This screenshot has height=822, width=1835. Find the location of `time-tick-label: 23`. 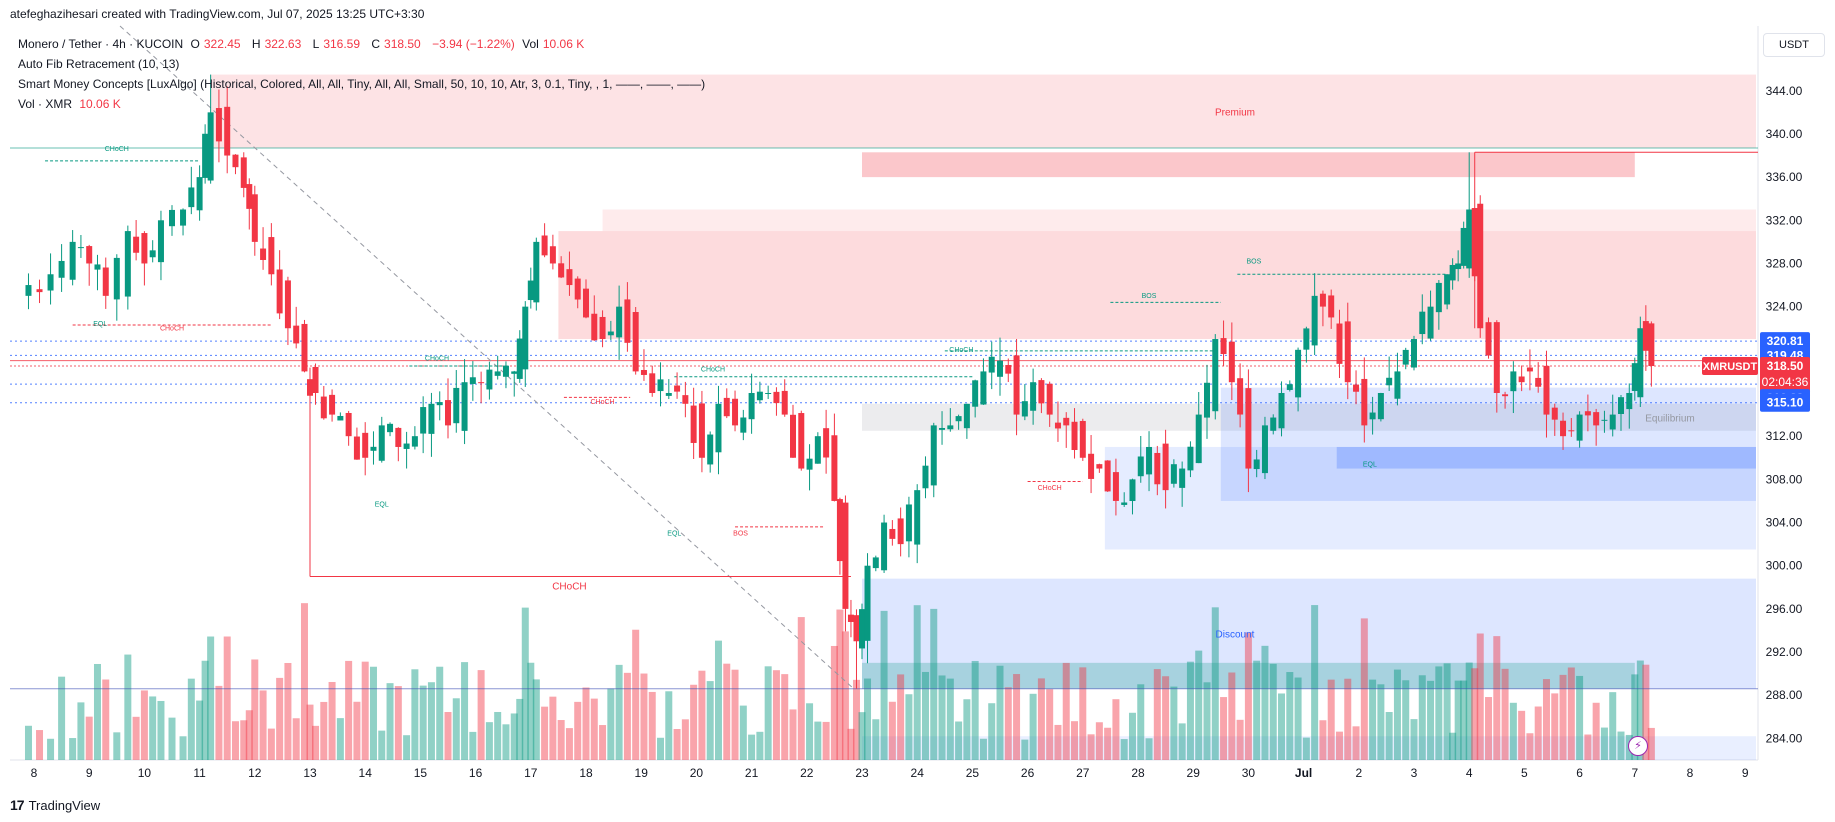

time-tick-label: 23 is located at coordinates (862, 773).